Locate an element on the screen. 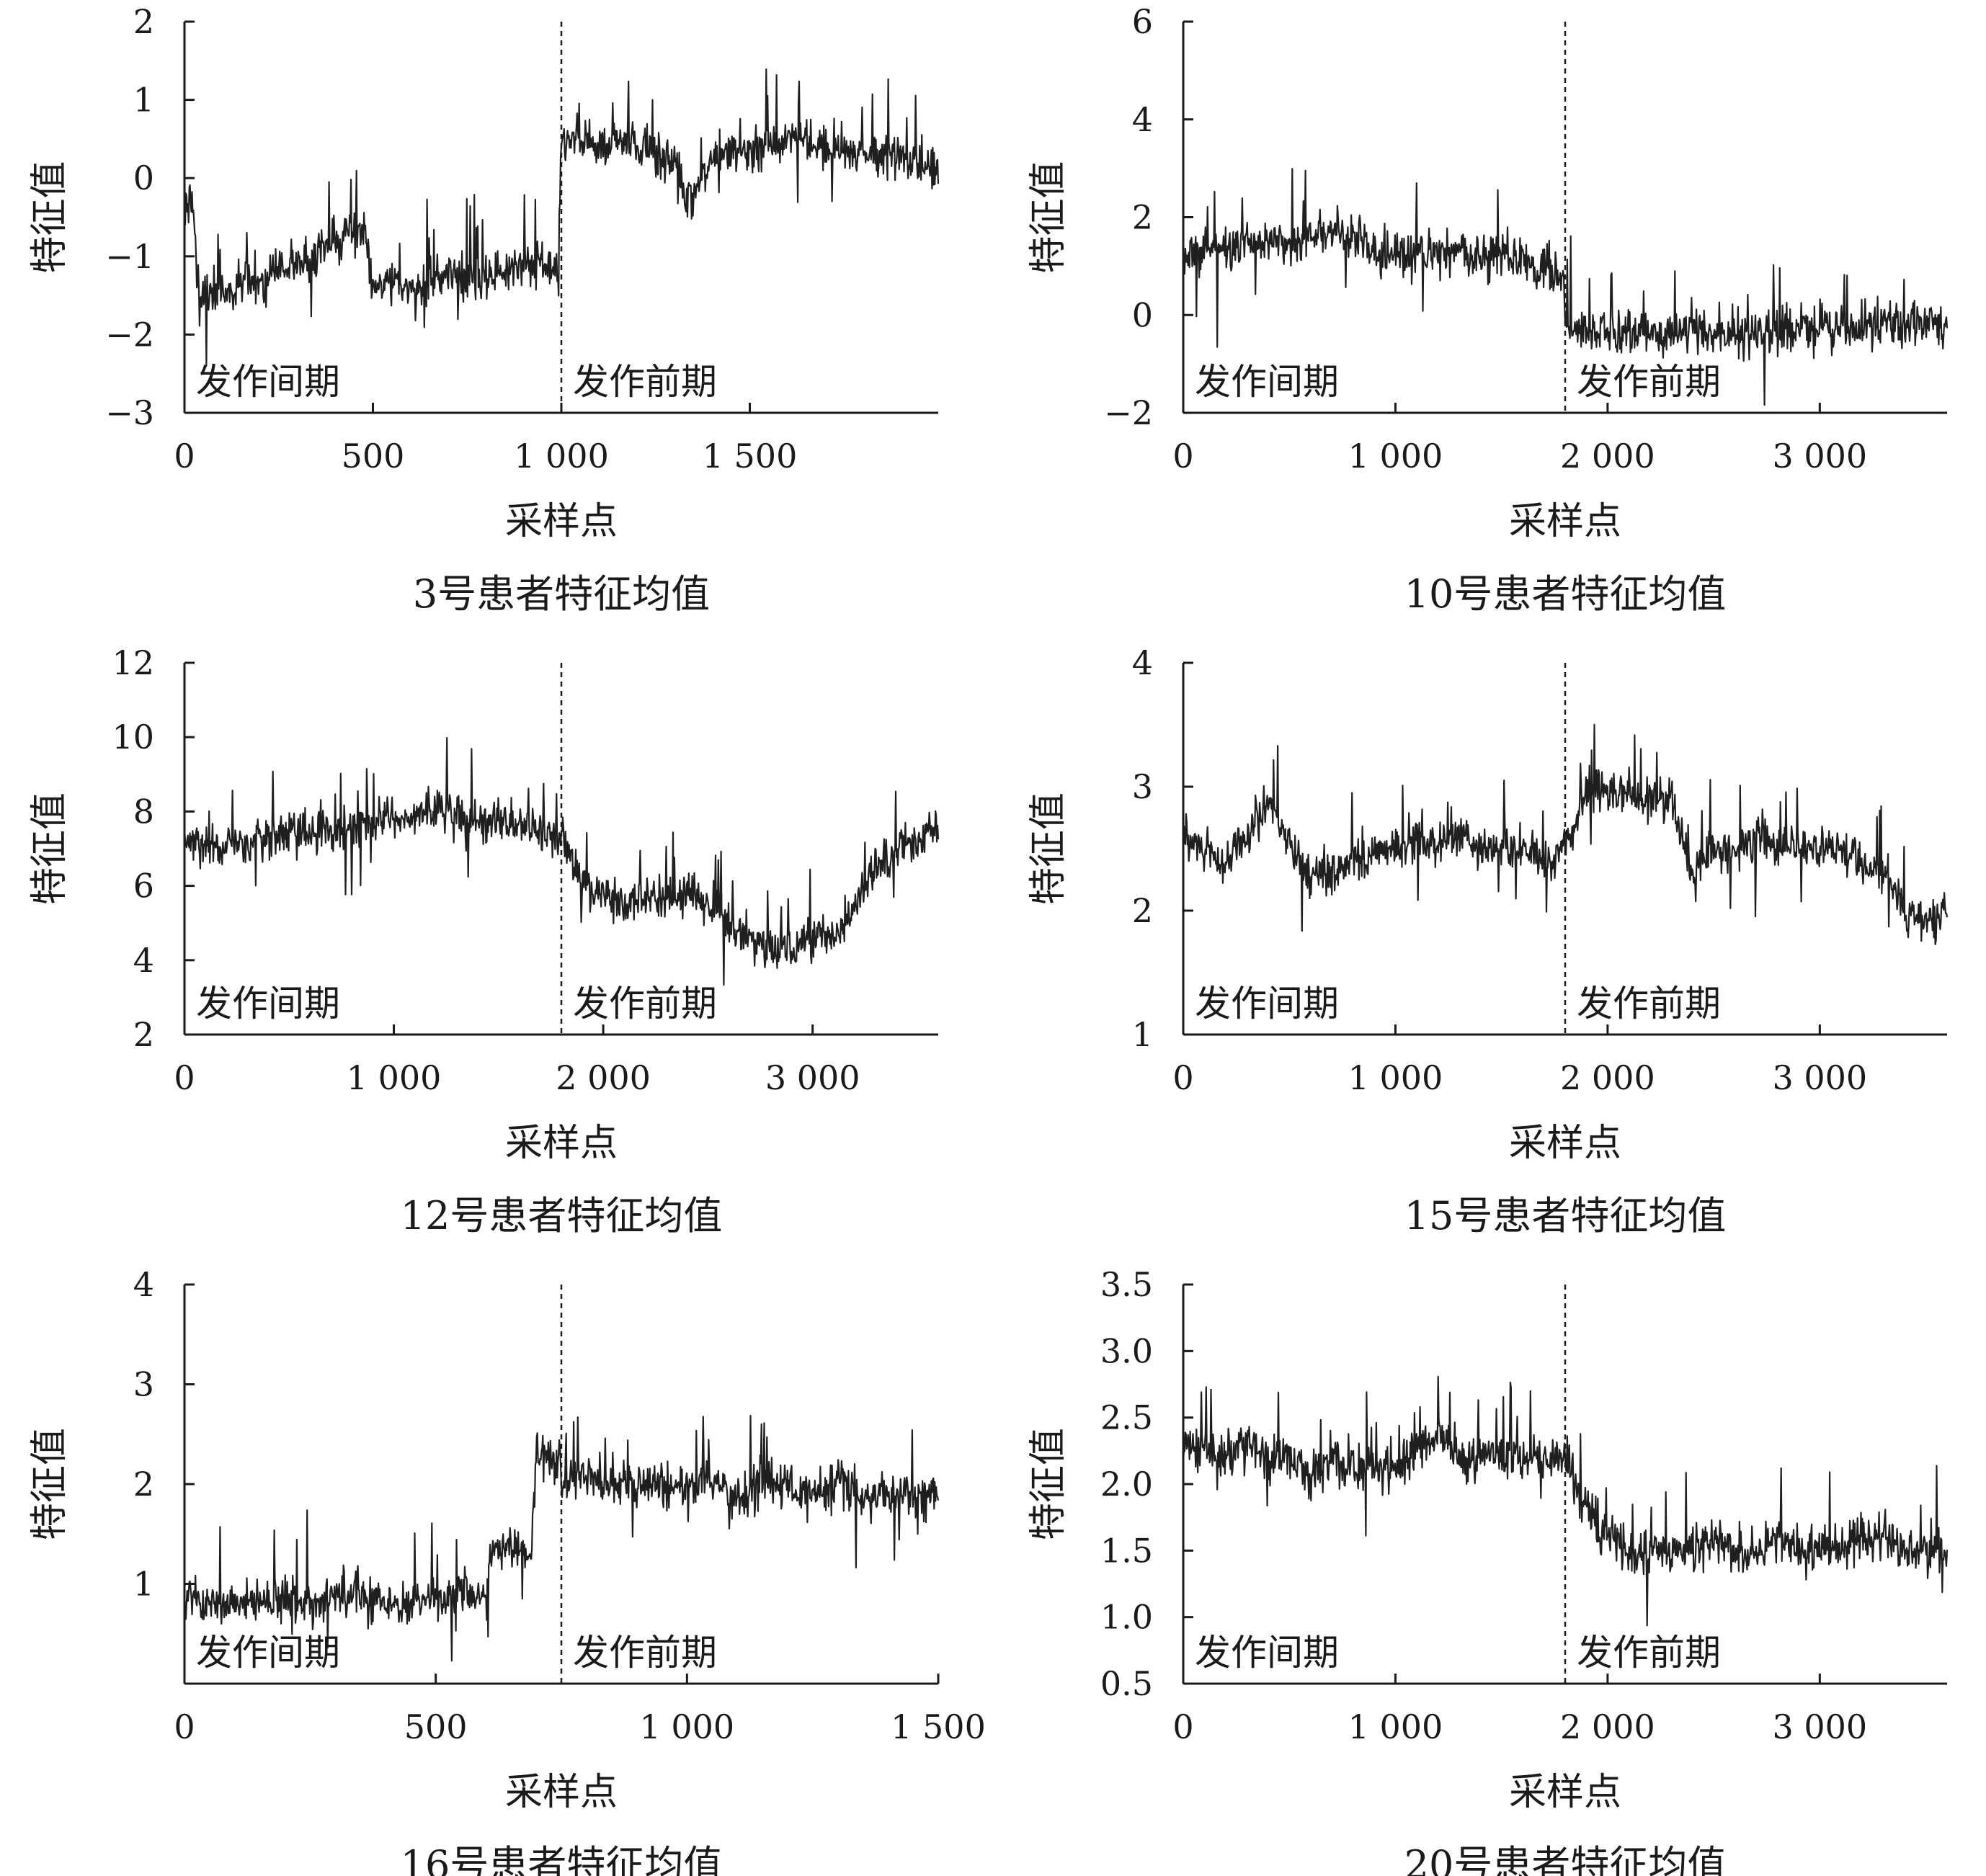 The image size is (1986, 1876). y-tick-label: 12 is located at coordinates (133, 662).